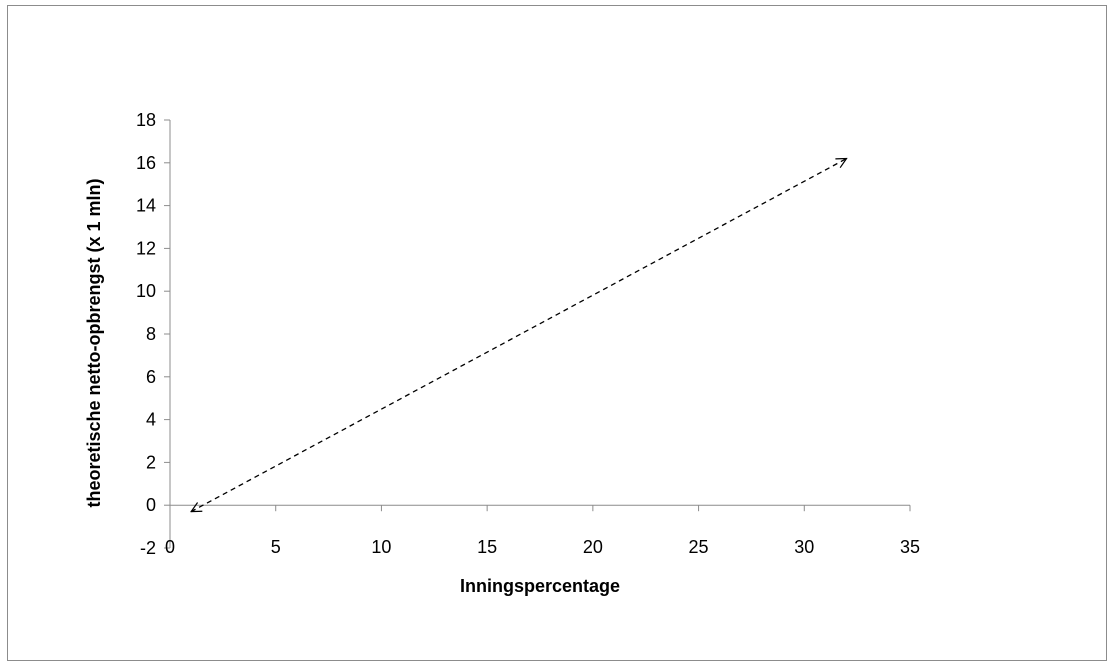  Describe the element at coordinates (146, 248) in the screenshot. I see `y-tick-label: 12` at that location.